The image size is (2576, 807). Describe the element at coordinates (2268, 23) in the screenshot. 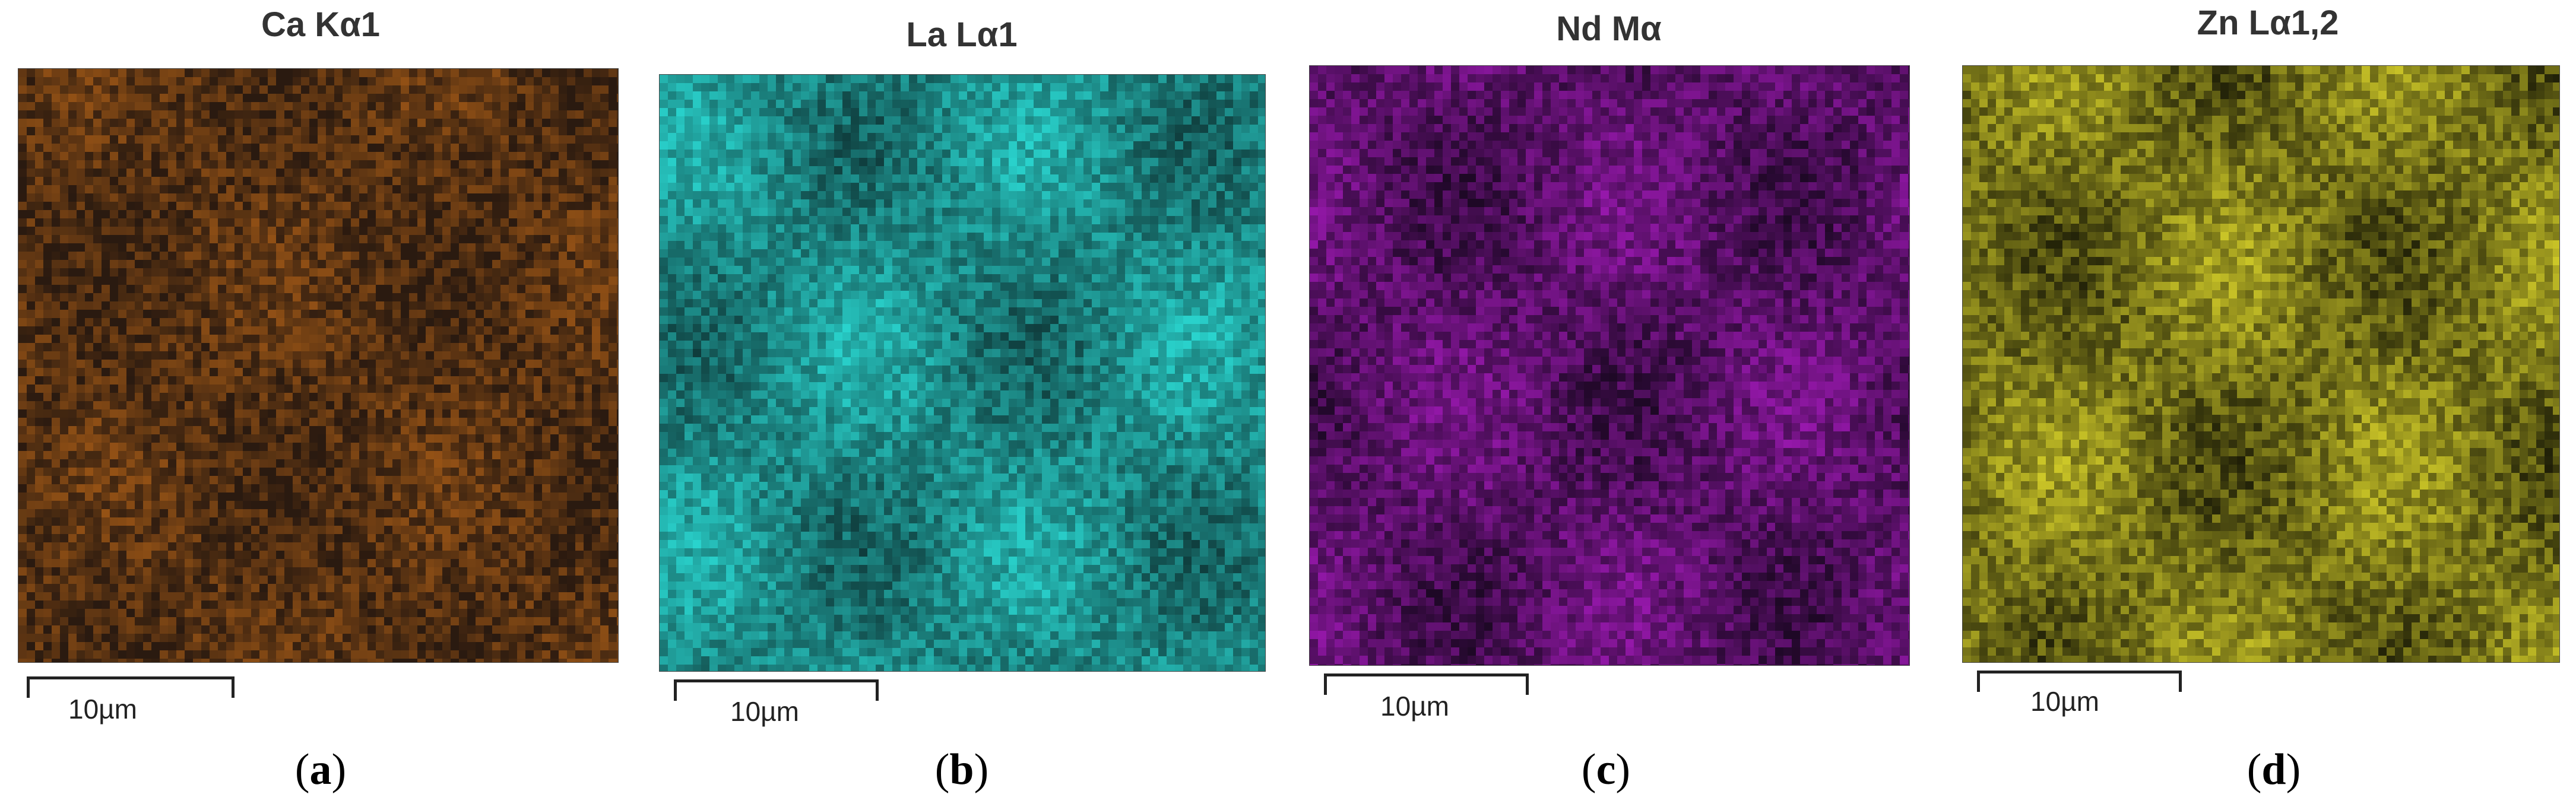

I see `map-title: Zn Lα1,2` at that location.